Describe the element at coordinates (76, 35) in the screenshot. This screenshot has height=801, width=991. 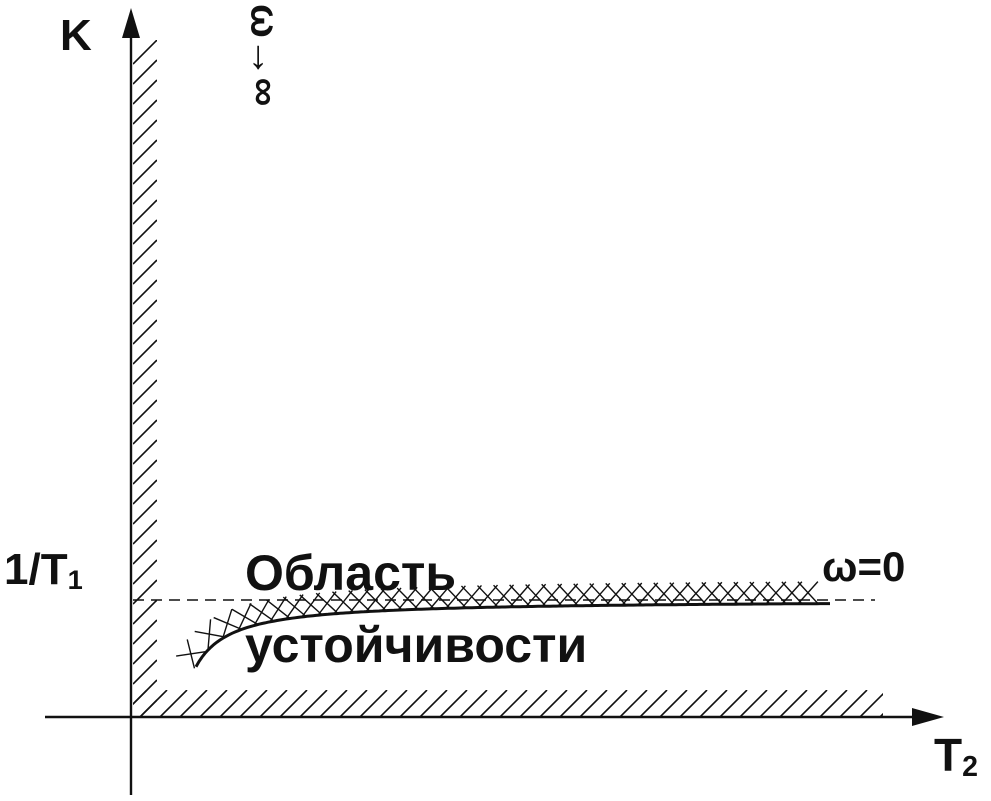
I see `y-axis-label: K` at that location.